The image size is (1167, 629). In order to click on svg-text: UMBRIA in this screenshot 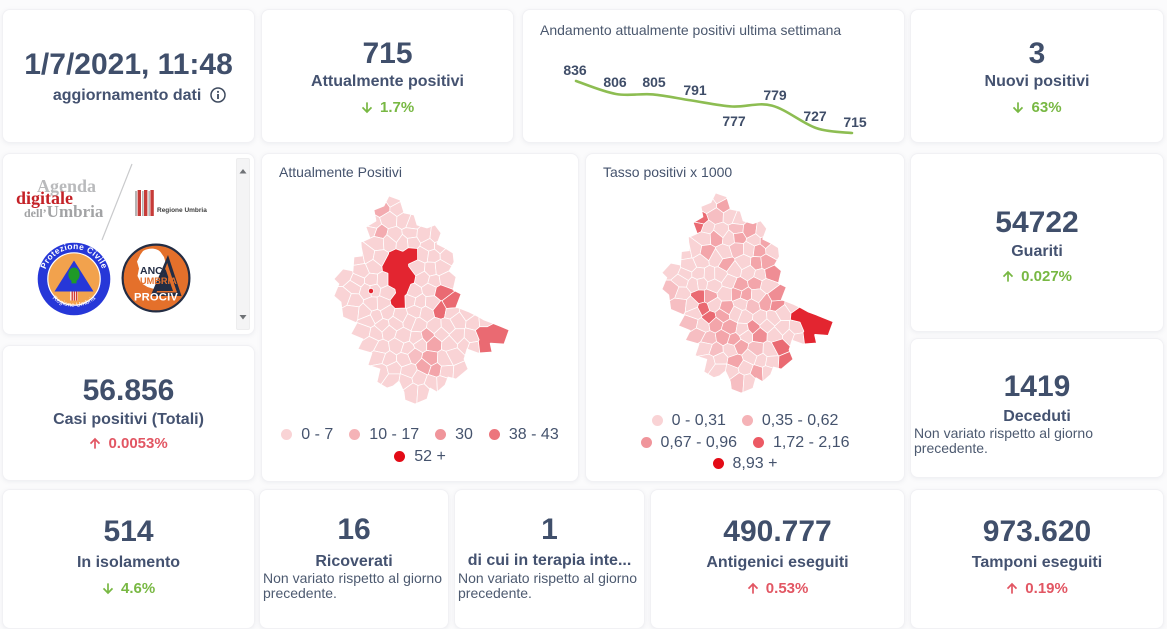, I will do `click(158, 281)`.